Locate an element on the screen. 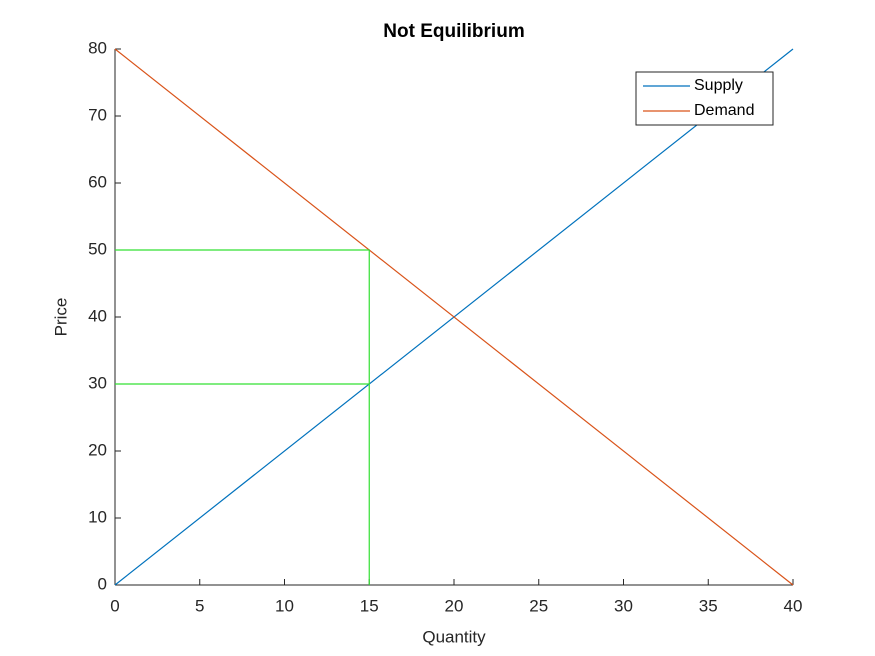  y-tick-label: 80 is located at coordinates (97, 47).